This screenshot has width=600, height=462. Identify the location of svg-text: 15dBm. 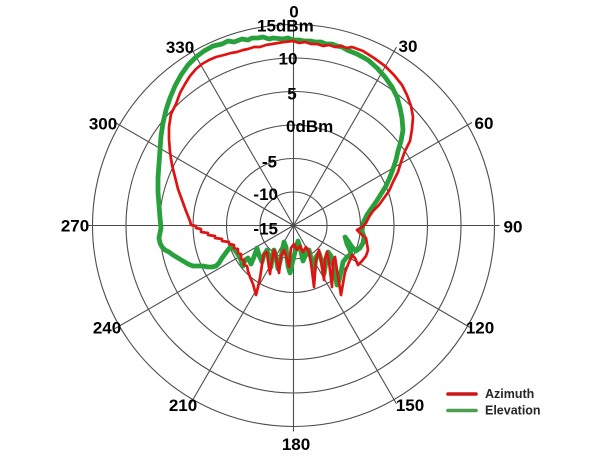
(285, 25).